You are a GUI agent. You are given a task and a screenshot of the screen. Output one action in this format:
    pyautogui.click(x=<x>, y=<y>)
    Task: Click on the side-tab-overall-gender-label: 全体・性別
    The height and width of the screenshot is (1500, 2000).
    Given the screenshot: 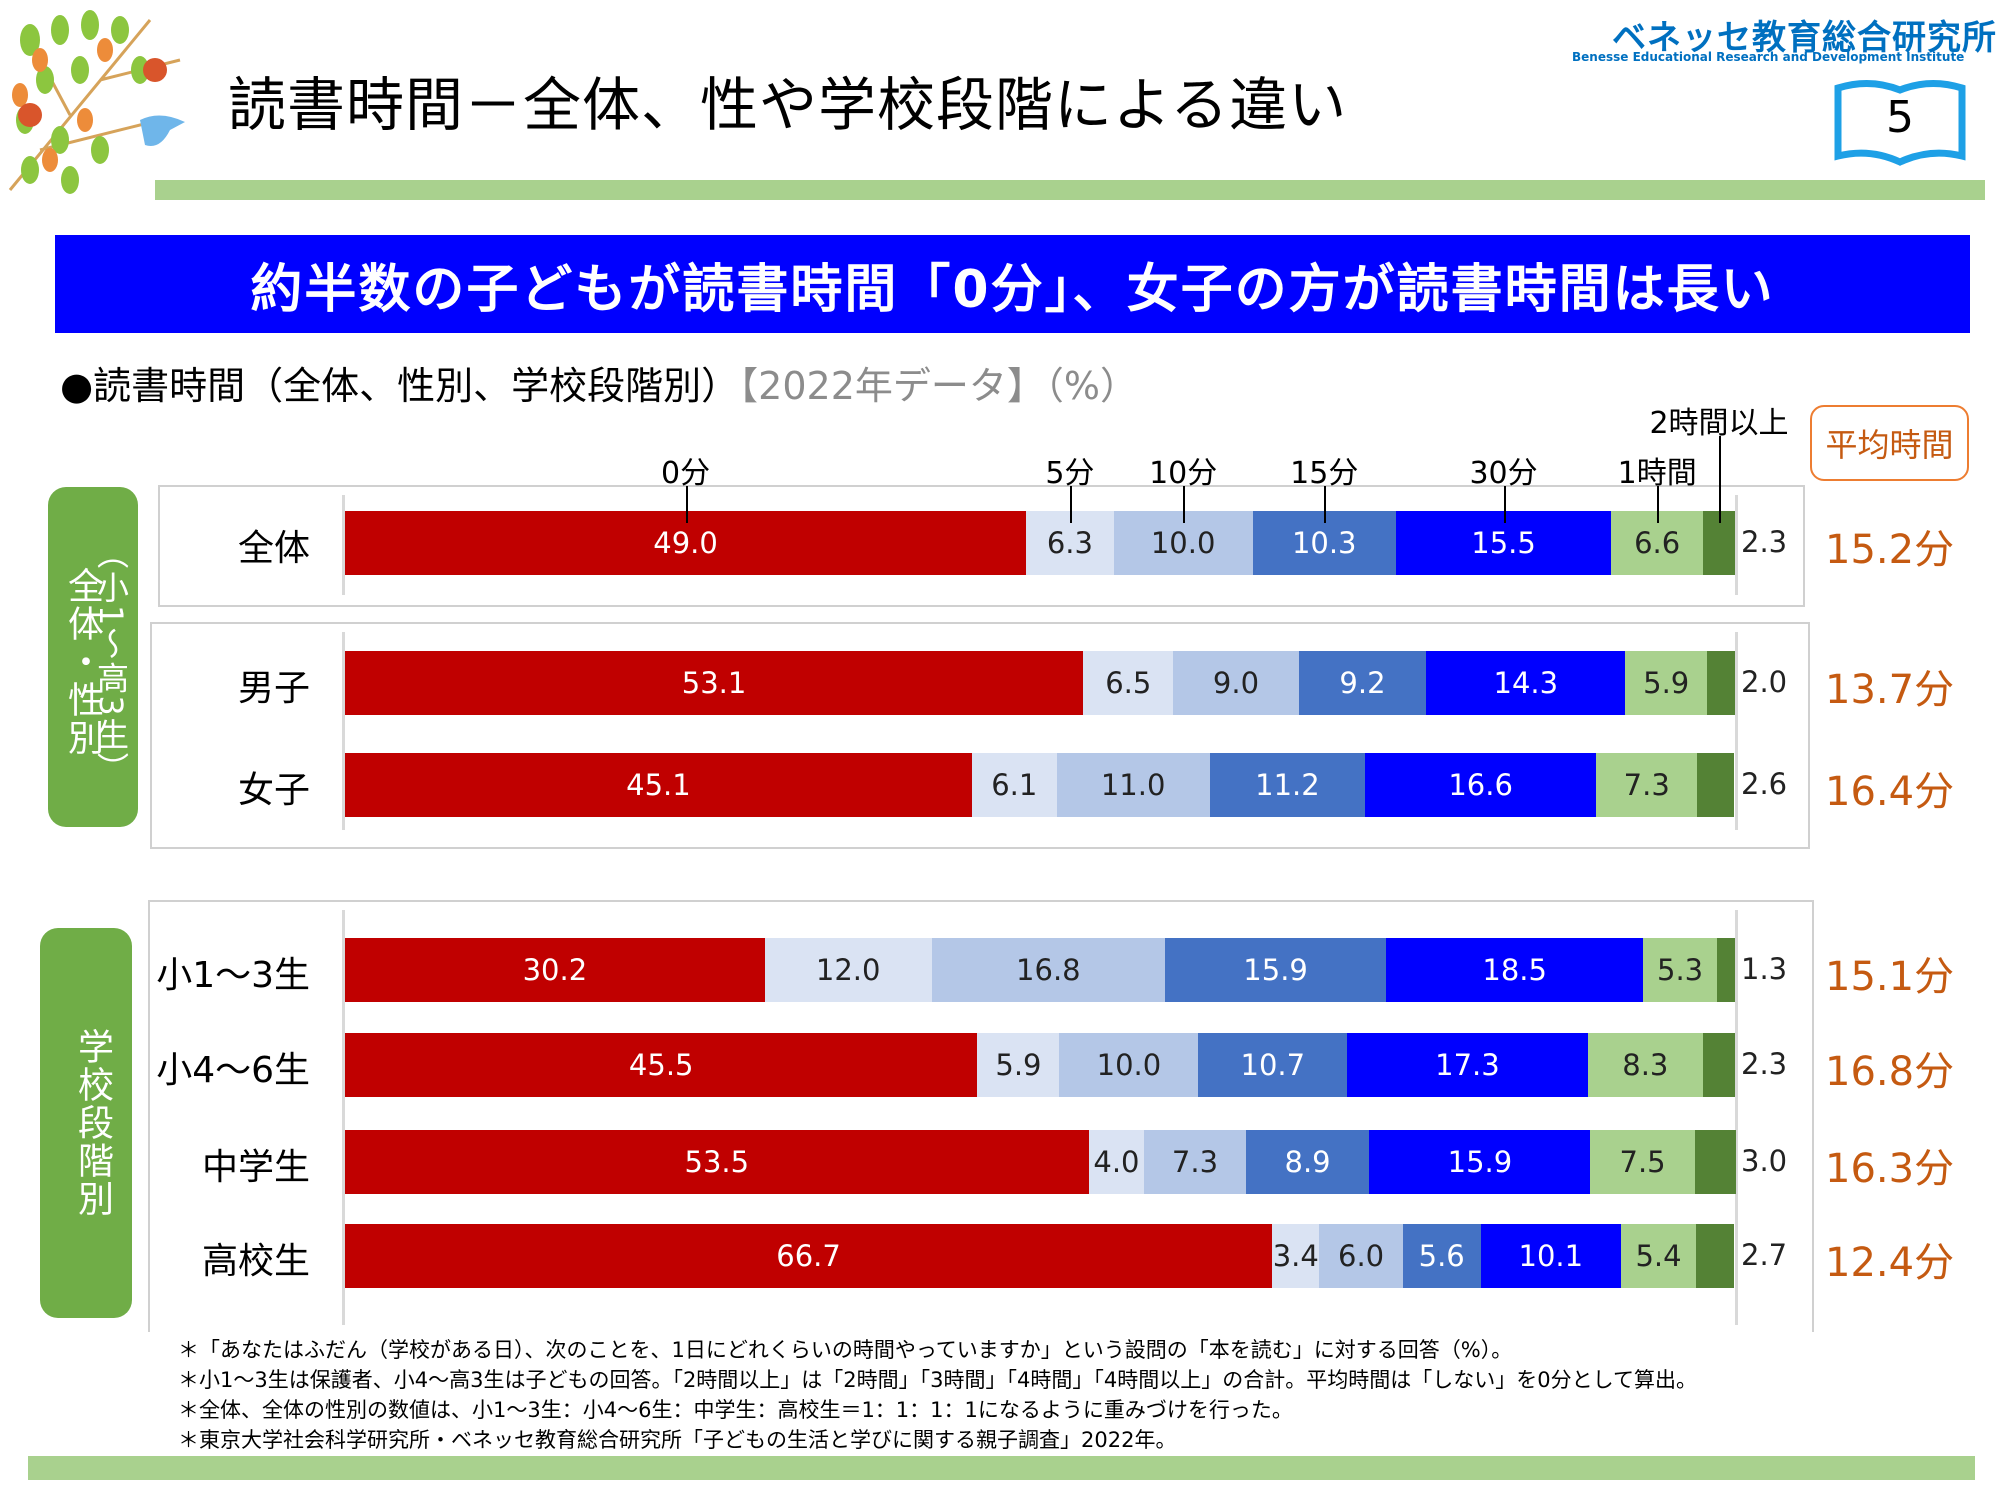 What is the action you would take?
    pyautogui.click(x=82, y=662)
    